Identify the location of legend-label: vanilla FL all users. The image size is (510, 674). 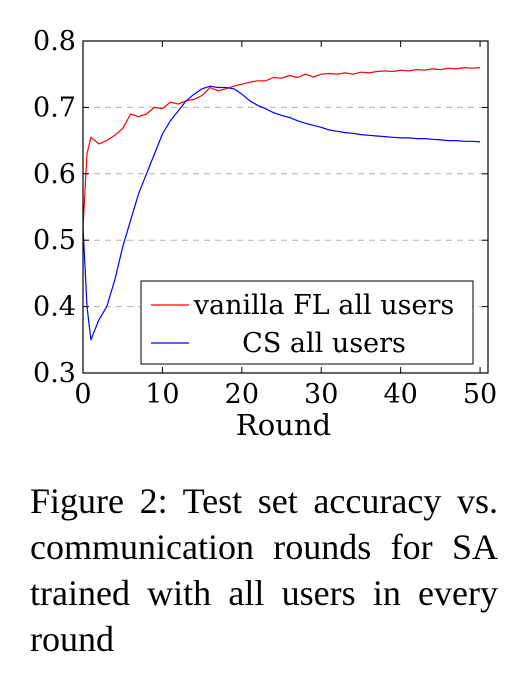
(324, 305).